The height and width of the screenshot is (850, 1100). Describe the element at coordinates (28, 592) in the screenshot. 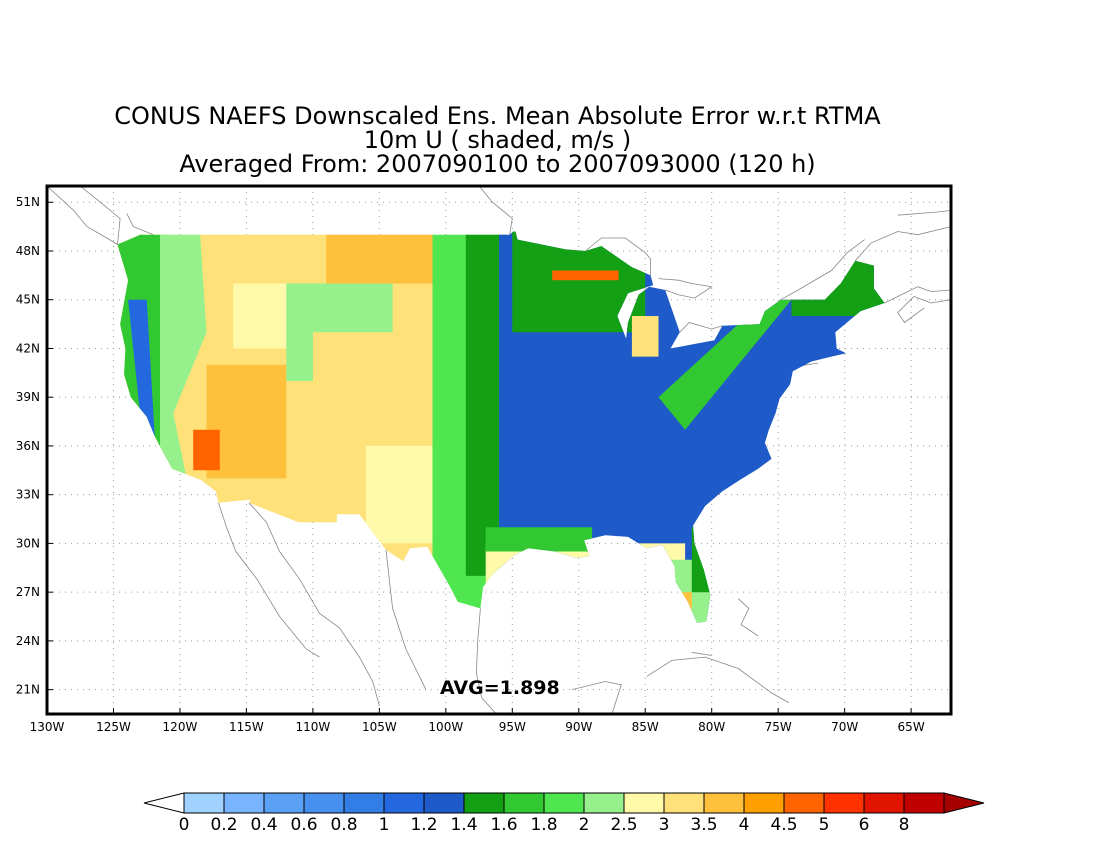

I see `lat-tick-label: 27N` at that location.